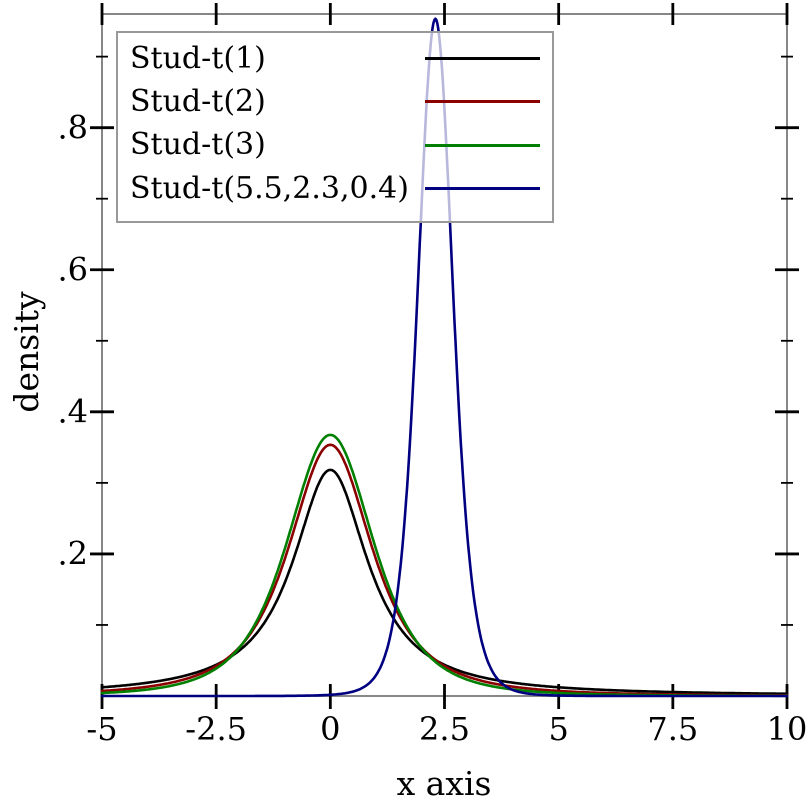 The image size is (812, 812). Describe the element at coordinates (330, 729) in the screenshot. I see `x-tick-label: 0` at that location.